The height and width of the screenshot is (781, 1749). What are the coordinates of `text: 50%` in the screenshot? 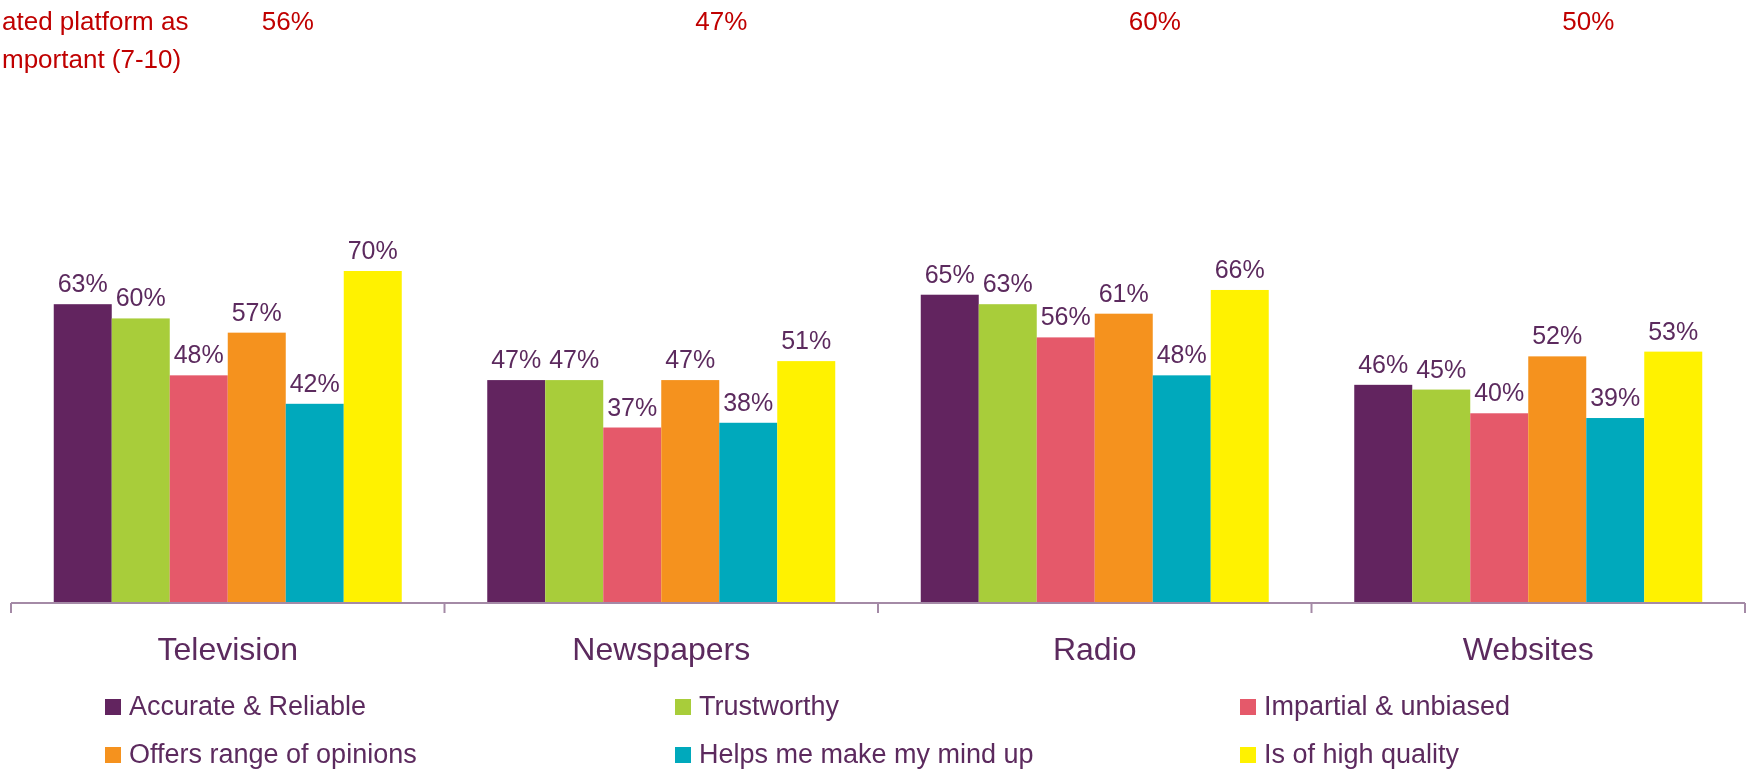 It's located at (1588, 21).